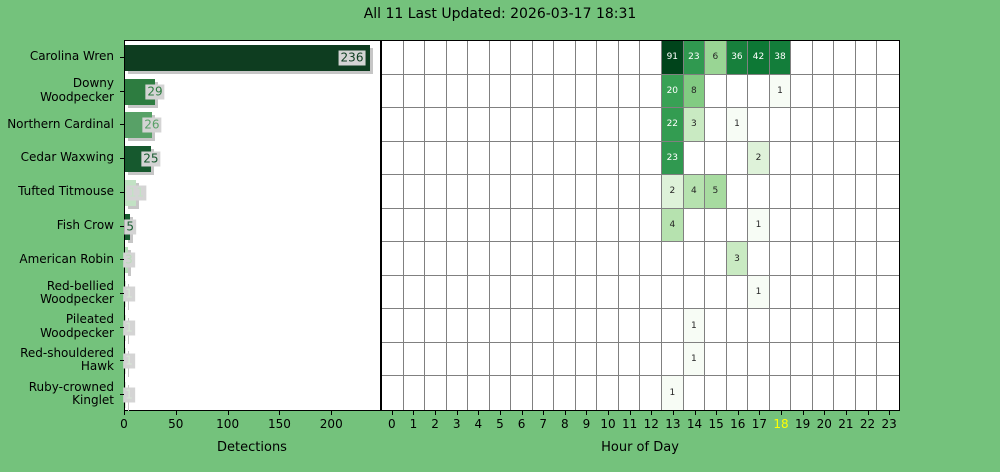  What do you see at coordinates (673, 91) in the screenshot?
I see `heatmap-cell: 20` at bounding box center [673, 91].